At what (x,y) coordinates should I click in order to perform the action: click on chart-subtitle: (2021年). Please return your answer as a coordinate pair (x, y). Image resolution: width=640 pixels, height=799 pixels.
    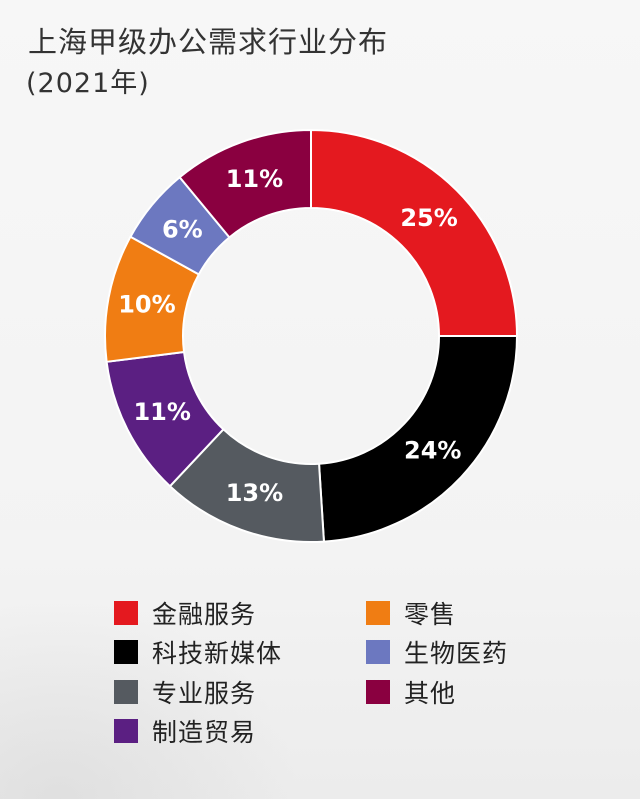
    Looking at the image, I should click on (88, 83).